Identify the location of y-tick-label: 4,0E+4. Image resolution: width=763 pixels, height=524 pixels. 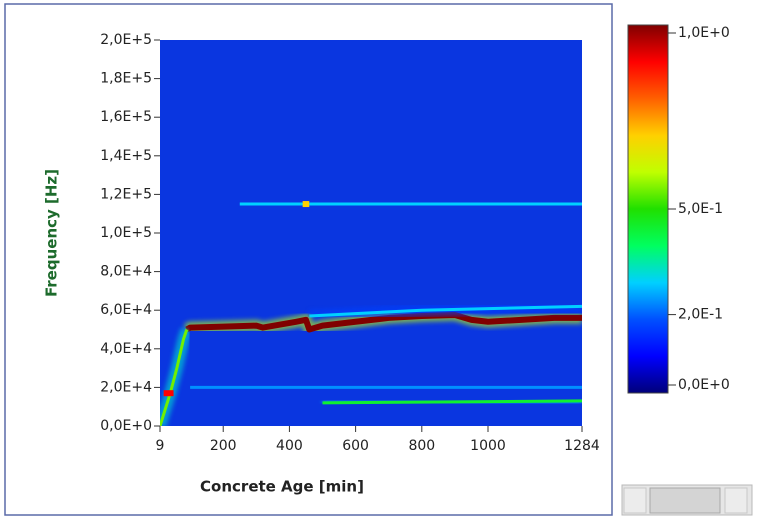
(126, 349).